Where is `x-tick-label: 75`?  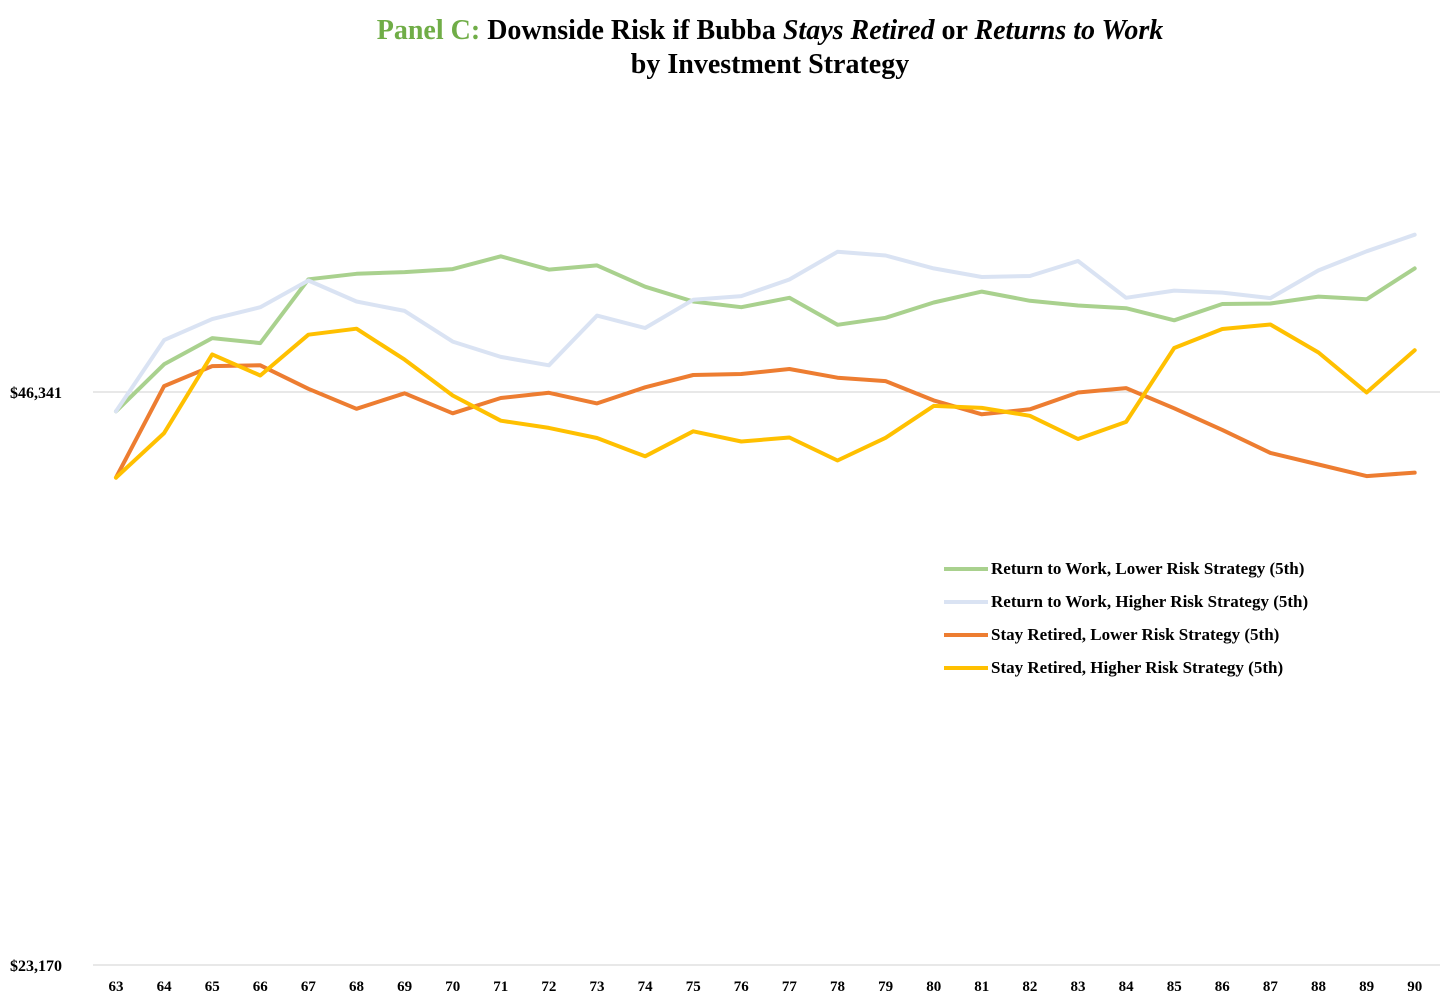 x-tick-label: 75 is located at coordinates (693, 987).